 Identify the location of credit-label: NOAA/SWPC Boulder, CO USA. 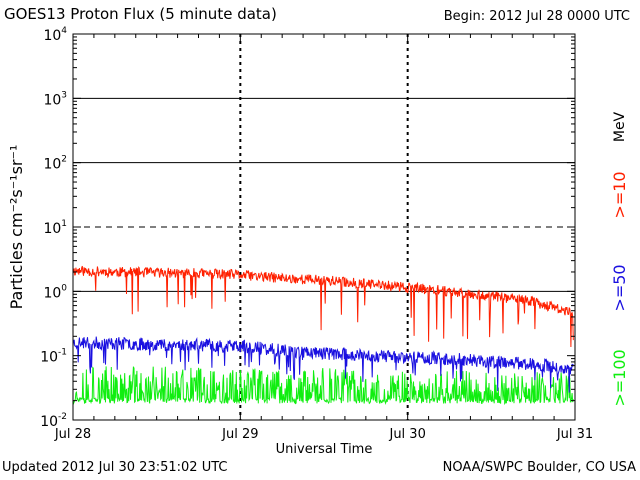
(539, 467).